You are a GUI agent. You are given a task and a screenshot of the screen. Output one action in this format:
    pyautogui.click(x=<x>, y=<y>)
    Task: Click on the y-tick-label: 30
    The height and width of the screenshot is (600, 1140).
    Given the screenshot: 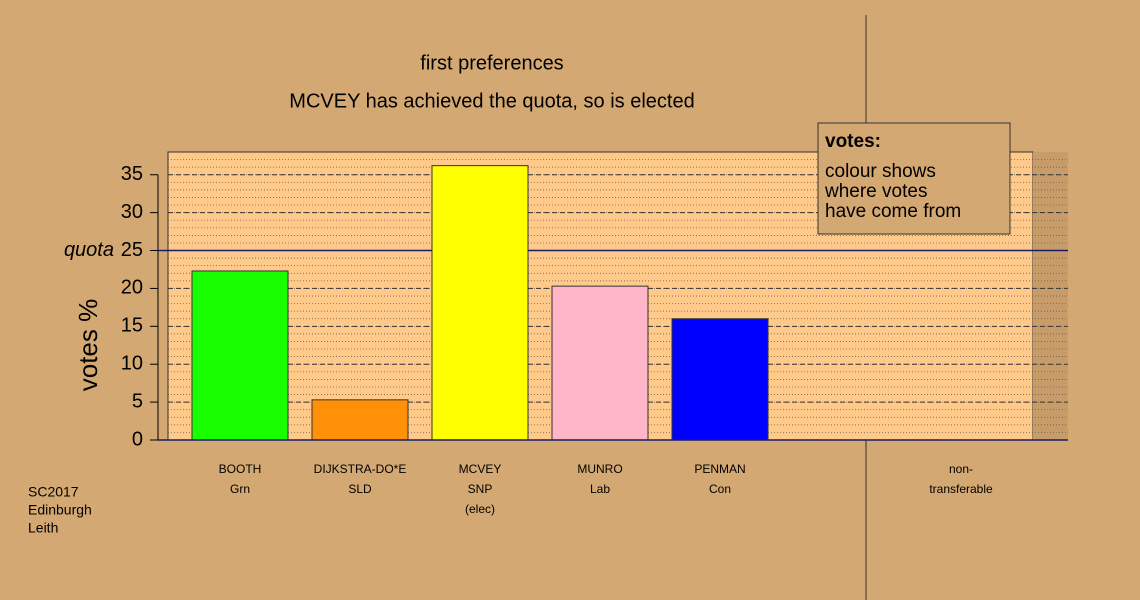 What is the action you would take?
    pyautogui.click(x=132, y=212)
    